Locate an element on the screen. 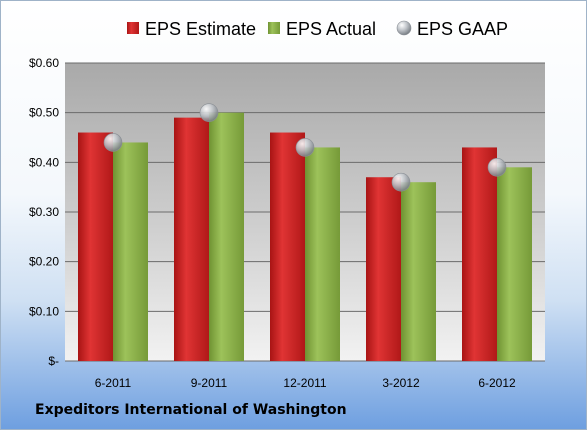 Image resolution: width=587 pixels, height=430 pixels. x-tick-label: 6-2012 is located at coordinates (497, 383).